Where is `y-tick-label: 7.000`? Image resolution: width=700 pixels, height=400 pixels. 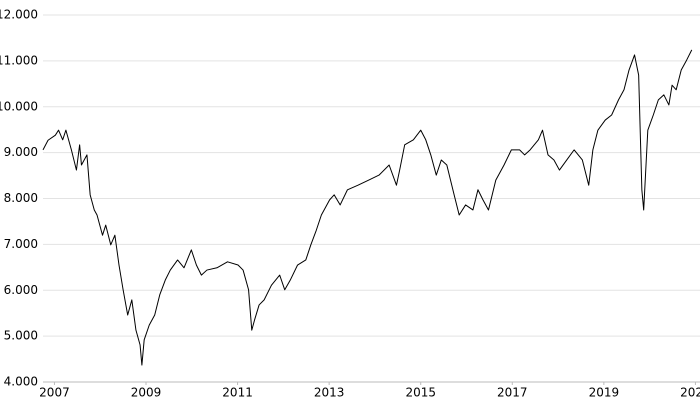
y-tick-label: 7.000 is located at coordinates (21, 244).